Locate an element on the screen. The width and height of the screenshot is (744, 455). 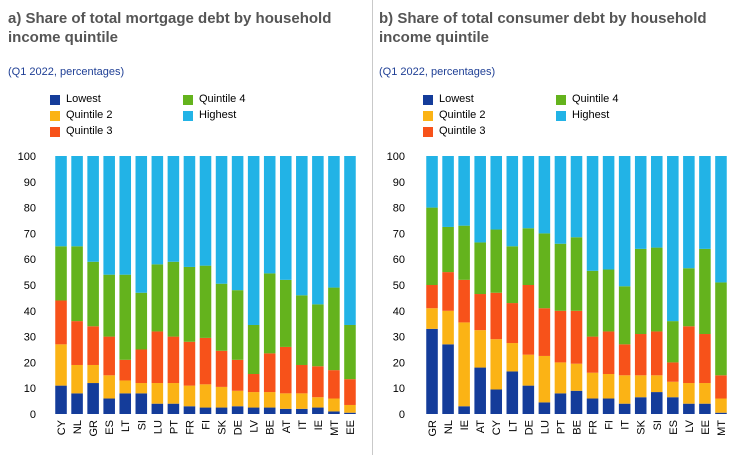
bar-segment-nl-quintile2 is located at coordinates (448, 327).